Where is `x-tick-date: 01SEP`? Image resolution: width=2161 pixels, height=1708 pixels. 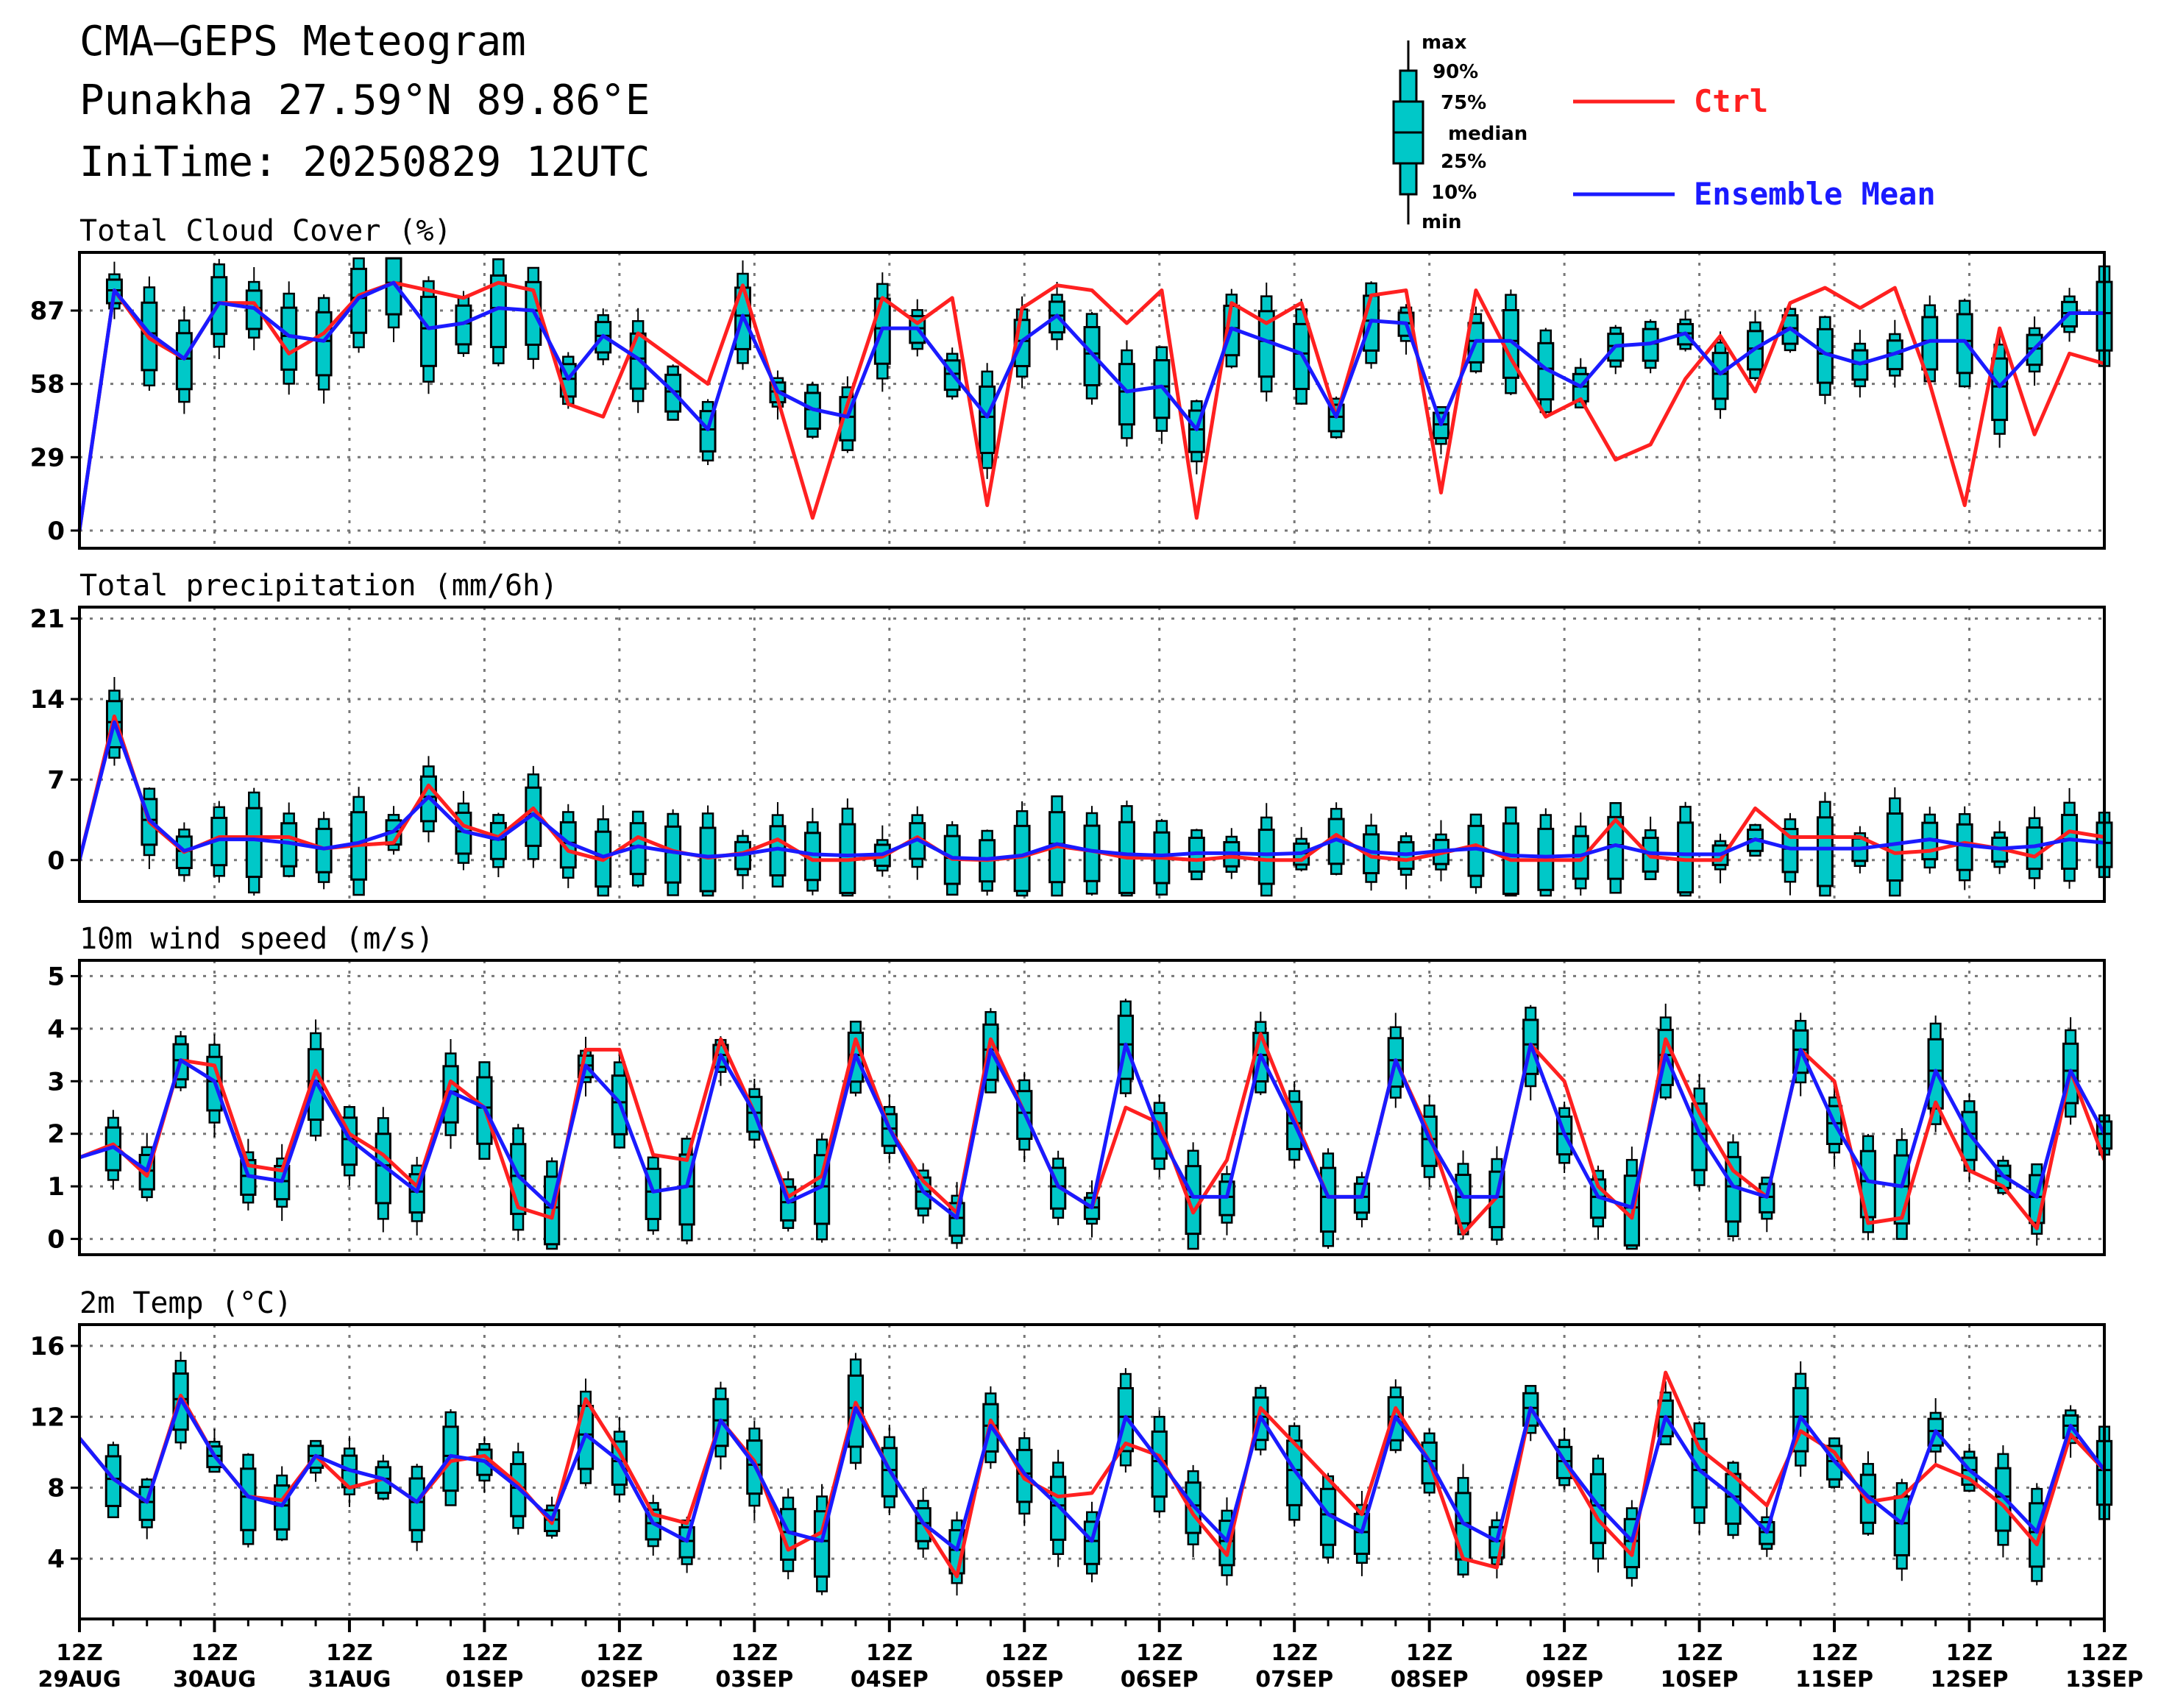 x-tick-date: 01SEP is located at coordinates (484, 1680).